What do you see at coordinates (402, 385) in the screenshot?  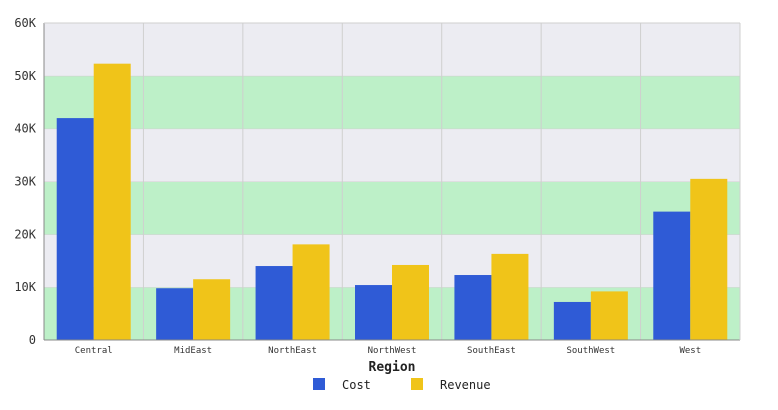 I see `legend: Cost Revenue` at bounding box center [402, 385].